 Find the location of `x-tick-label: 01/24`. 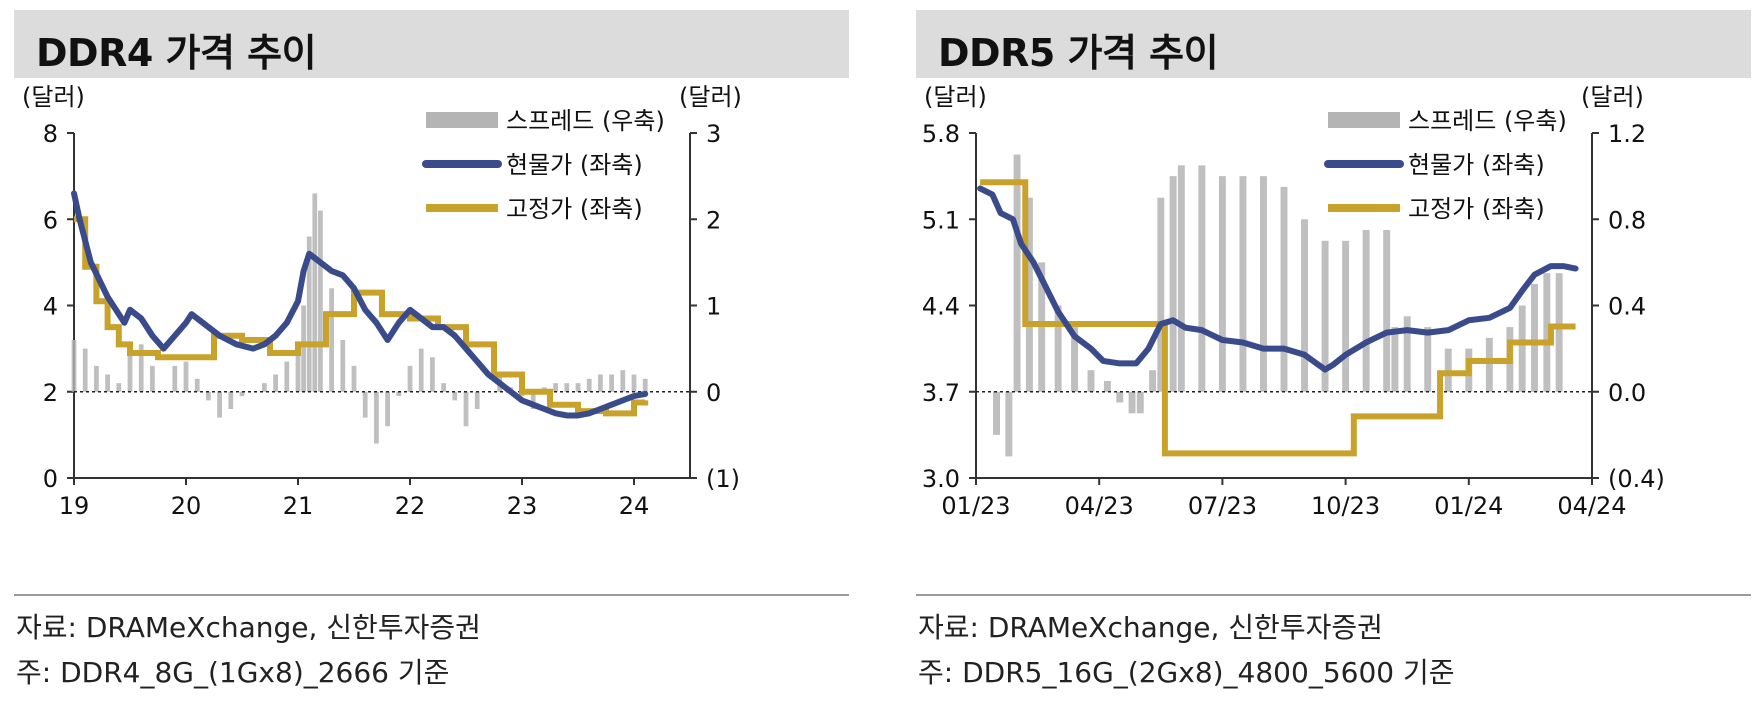

x-tick-label: 01/24 is located at coordinates (1468, 506).